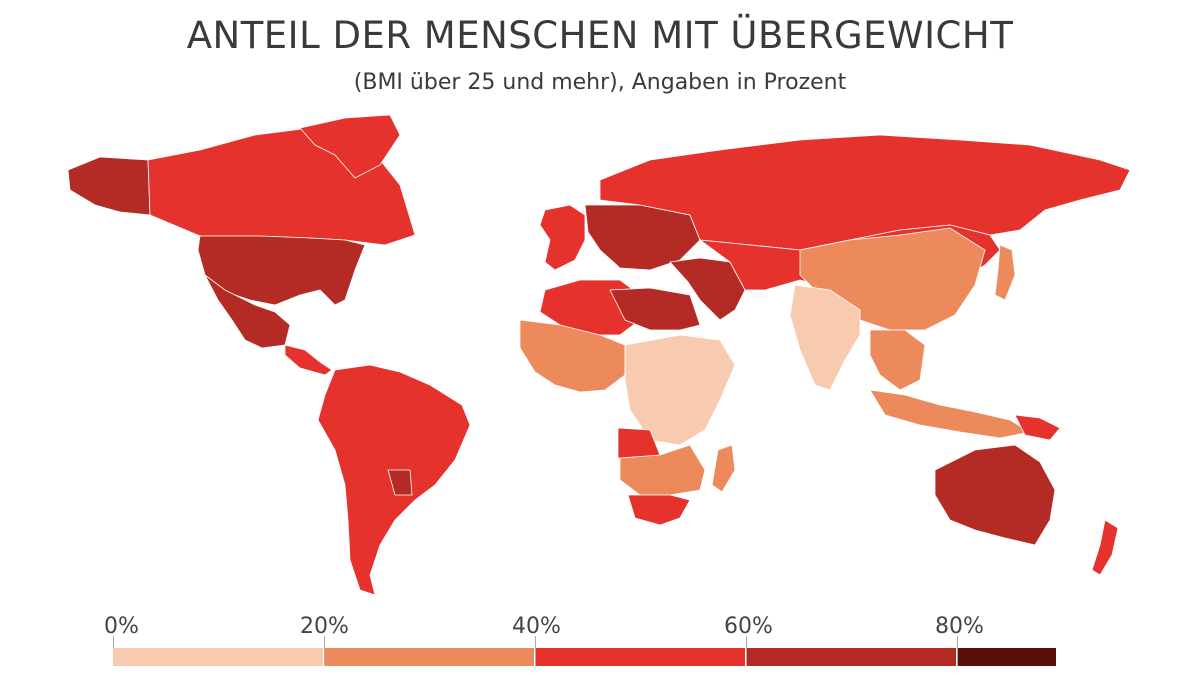 Image resolution: width=1200 pixels, height=675 pixels. What do you see at coordinates (1007, 657) in the screenshot?
I see `legend-swatch-80-plus` at bounding box center [1007, 657].